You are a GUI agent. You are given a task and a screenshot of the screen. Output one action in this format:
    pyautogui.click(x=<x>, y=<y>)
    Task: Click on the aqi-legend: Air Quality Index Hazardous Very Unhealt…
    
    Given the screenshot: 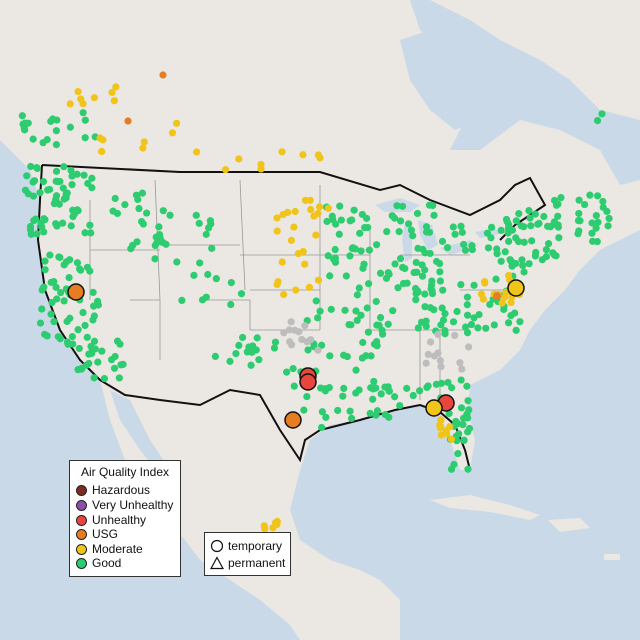 What is the action you would take?
    pyautogui.click(x=125, y=518)
    